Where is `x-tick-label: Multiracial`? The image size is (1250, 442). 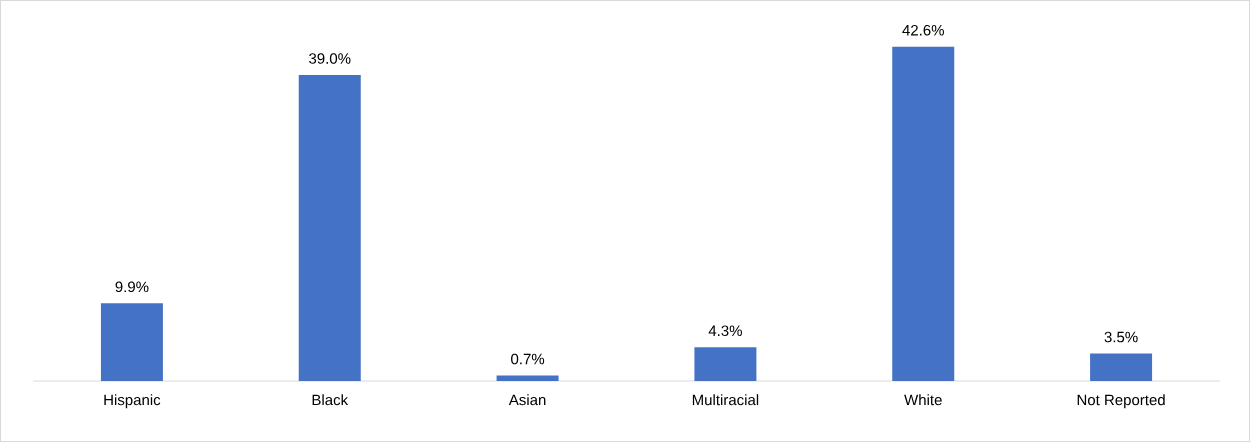
x-tick-label: Multiracial is located at coordinates (725, 400).